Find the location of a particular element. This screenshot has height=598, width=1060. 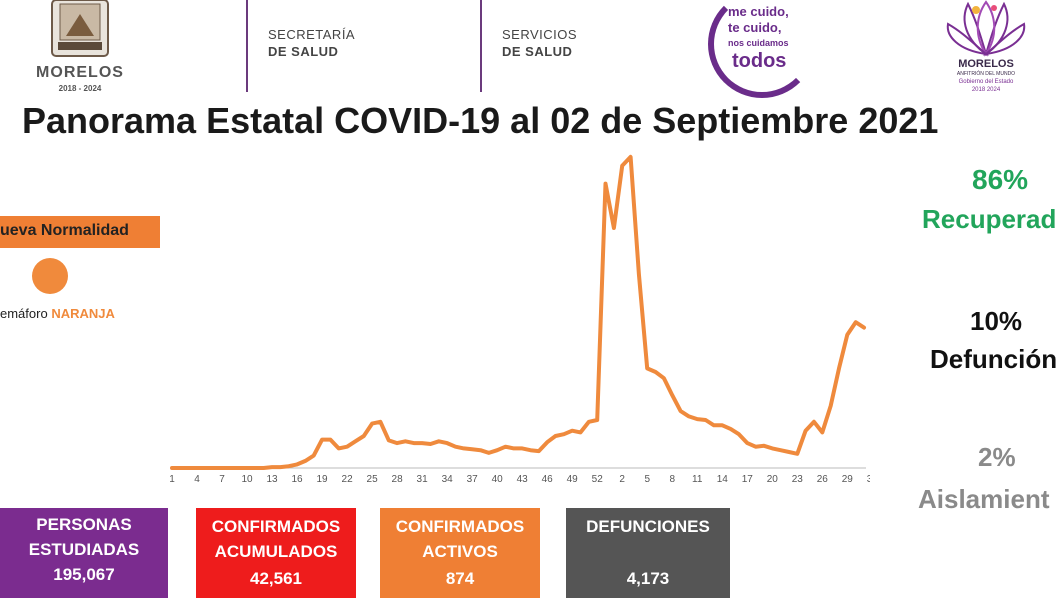

x-tick-label: 13 is located at coordinates (272, 479).